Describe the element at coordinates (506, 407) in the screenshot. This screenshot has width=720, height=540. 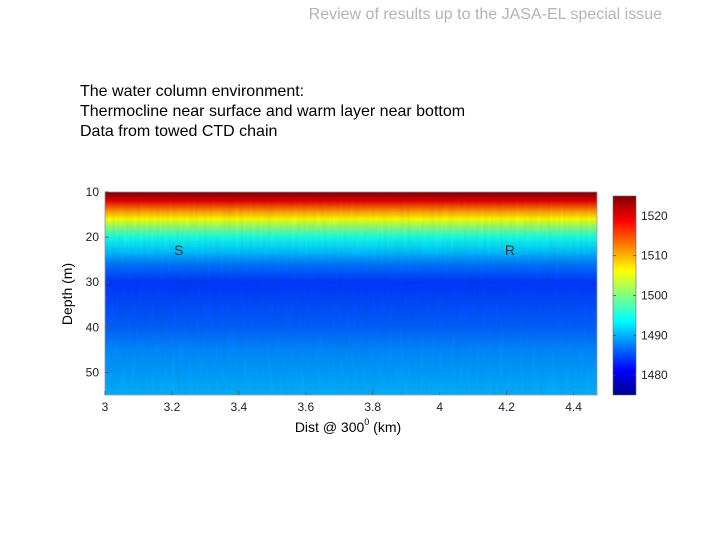
I see `x-tick-label: 4.2` at that location.